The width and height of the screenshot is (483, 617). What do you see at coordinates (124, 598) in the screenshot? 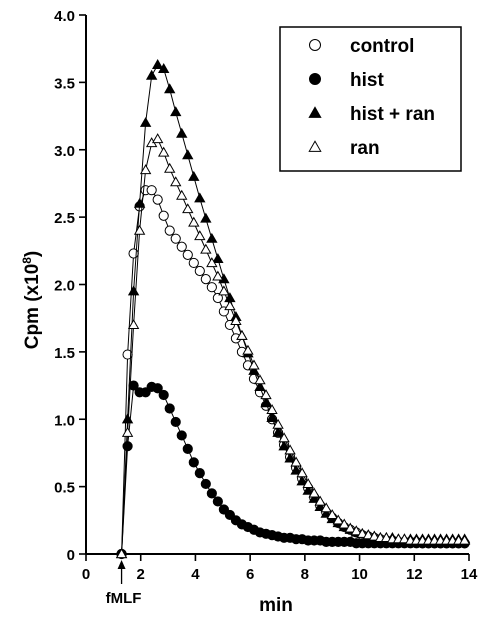
I see `fmlf-label: fMLF` at bounding box center [124, 598].